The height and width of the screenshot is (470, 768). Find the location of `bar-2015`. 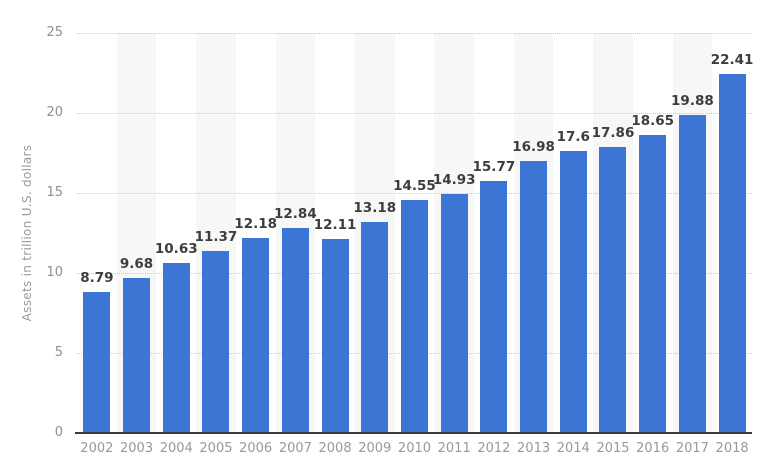

bar-2015 is located at coordinates (613, 290).